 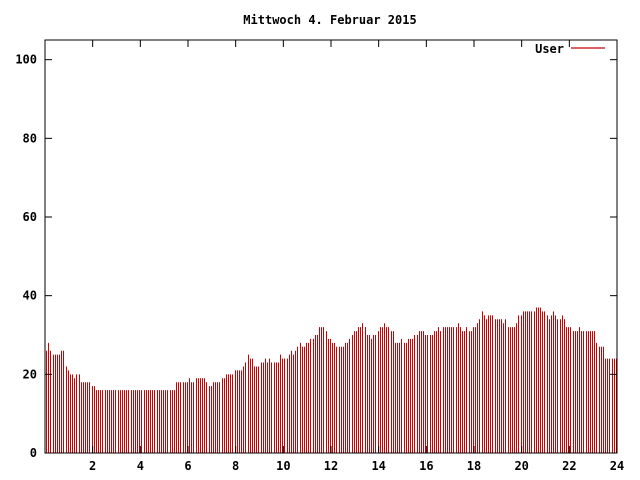 I want to click on x-tick-label: 6, so click(x=187, y=466).